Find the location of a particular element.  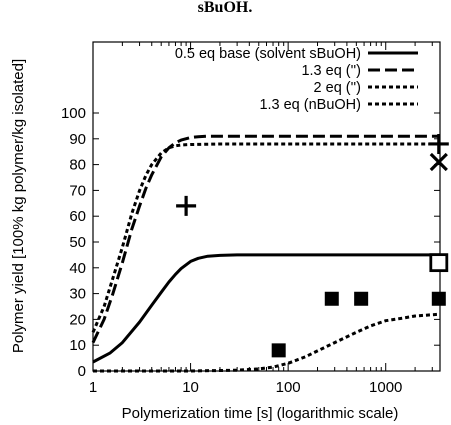

marker-open-square is located at coordinates (439, 263).